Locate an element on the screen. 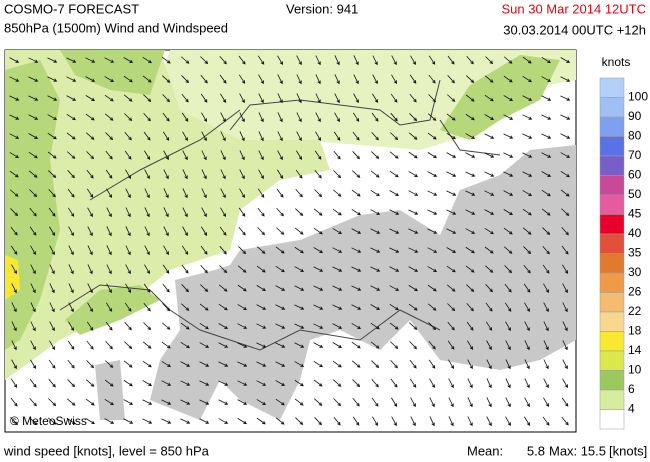  wind-area is located at coordinates (500, 97).